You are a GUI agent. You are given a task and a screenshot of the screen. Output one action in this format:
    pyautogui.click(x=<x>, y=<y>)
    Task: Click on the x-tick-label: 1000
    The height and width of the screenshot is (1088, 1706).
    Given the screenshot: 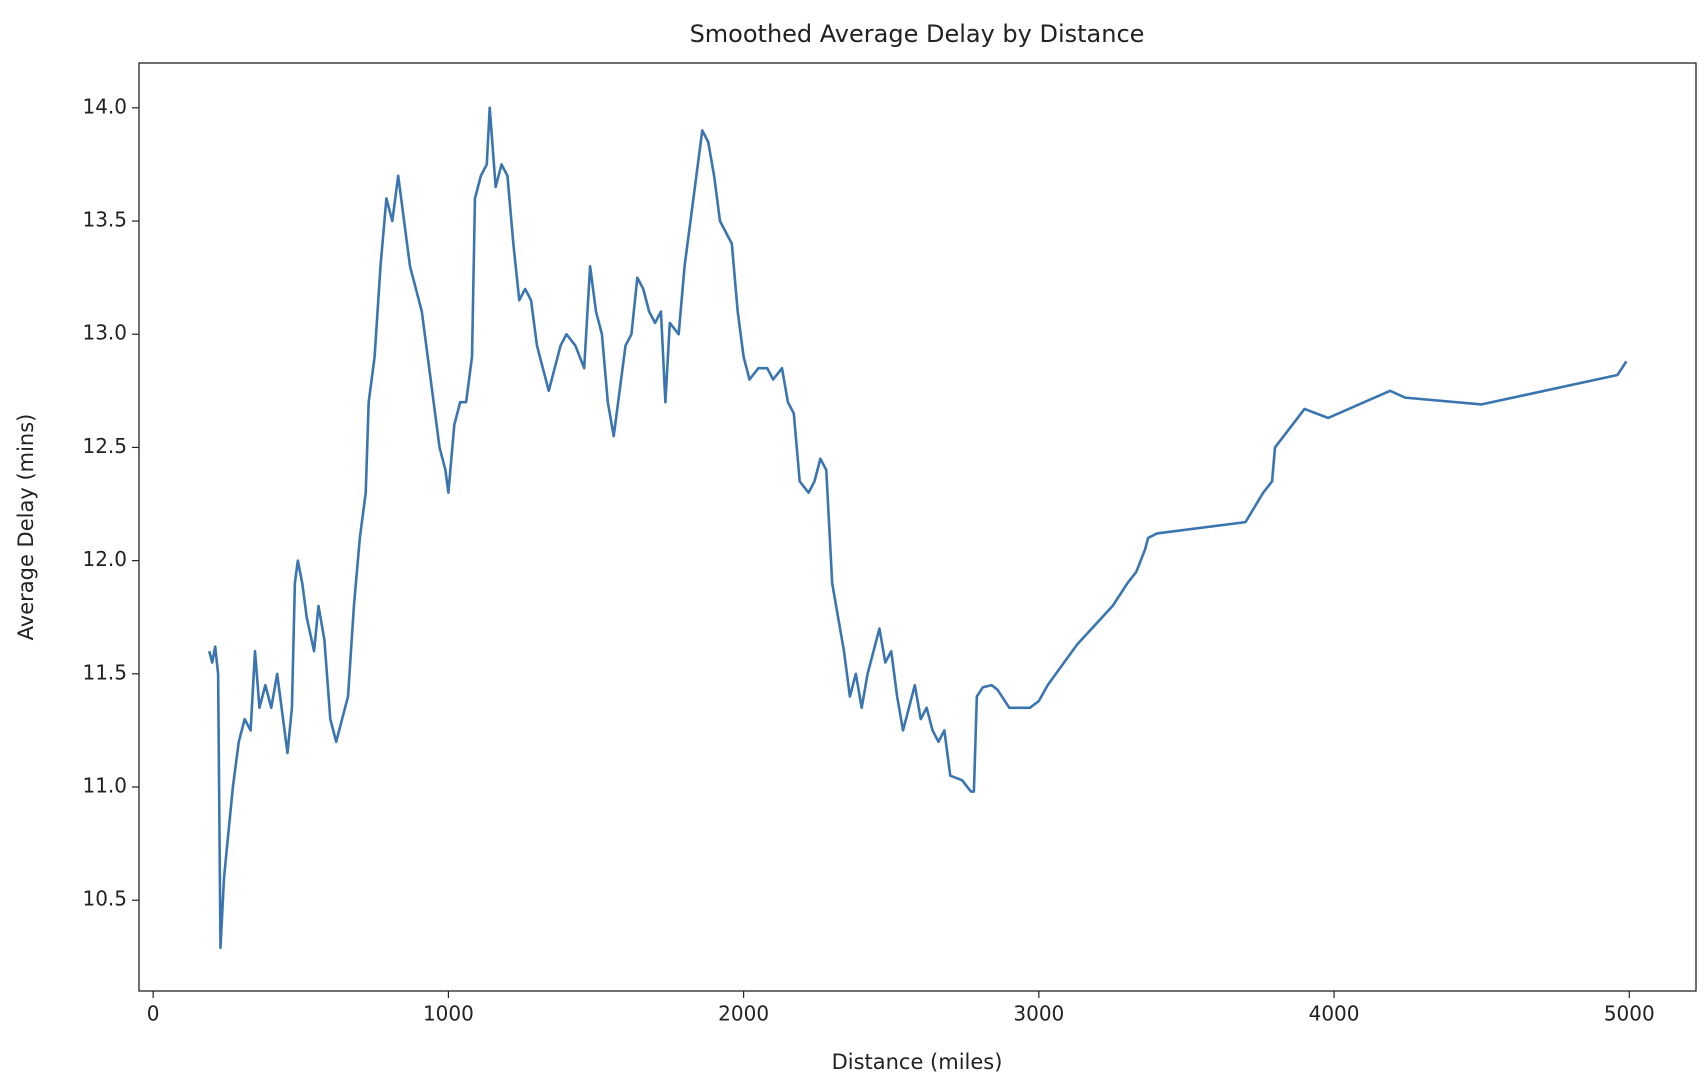 What is the action you would take?
    pyautogui.click(x=448, y=1014)
    